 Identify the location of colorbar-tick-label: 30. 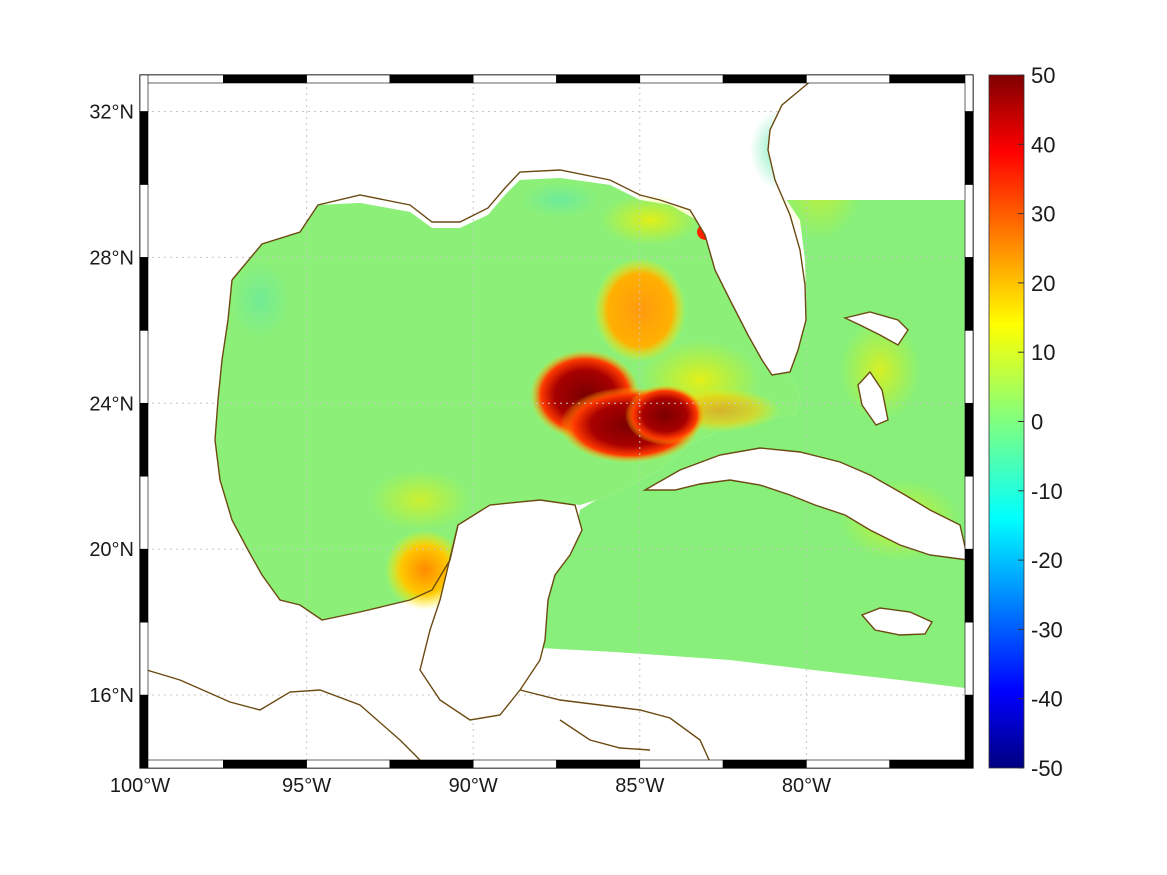
(1043, 214).